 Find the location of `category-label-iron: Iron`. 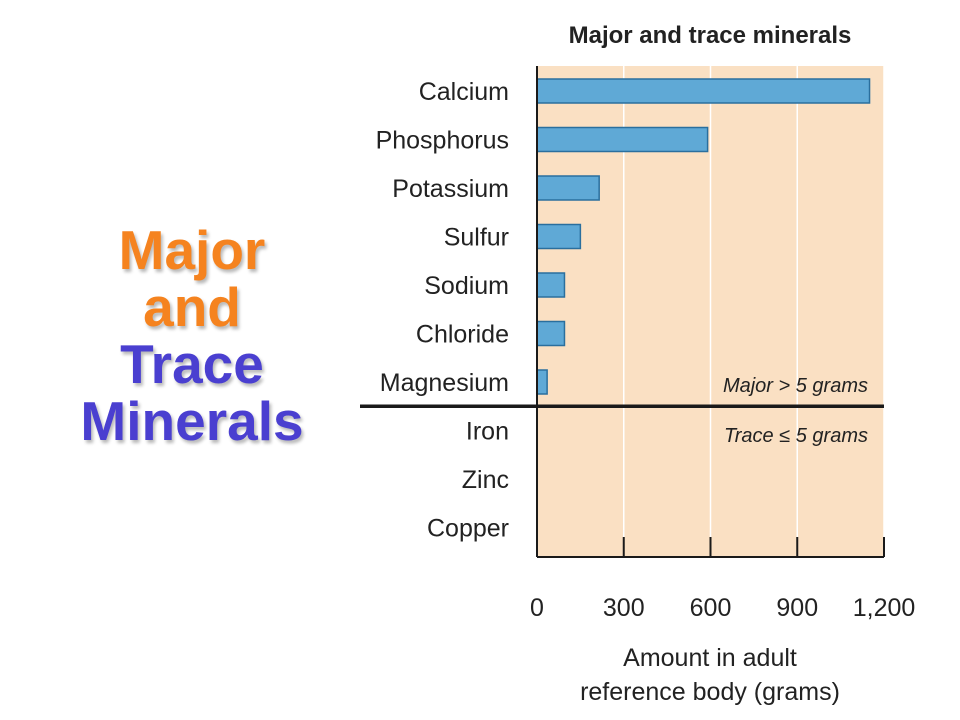

category-label-iron: Iron is located at coordinates (487, 432).